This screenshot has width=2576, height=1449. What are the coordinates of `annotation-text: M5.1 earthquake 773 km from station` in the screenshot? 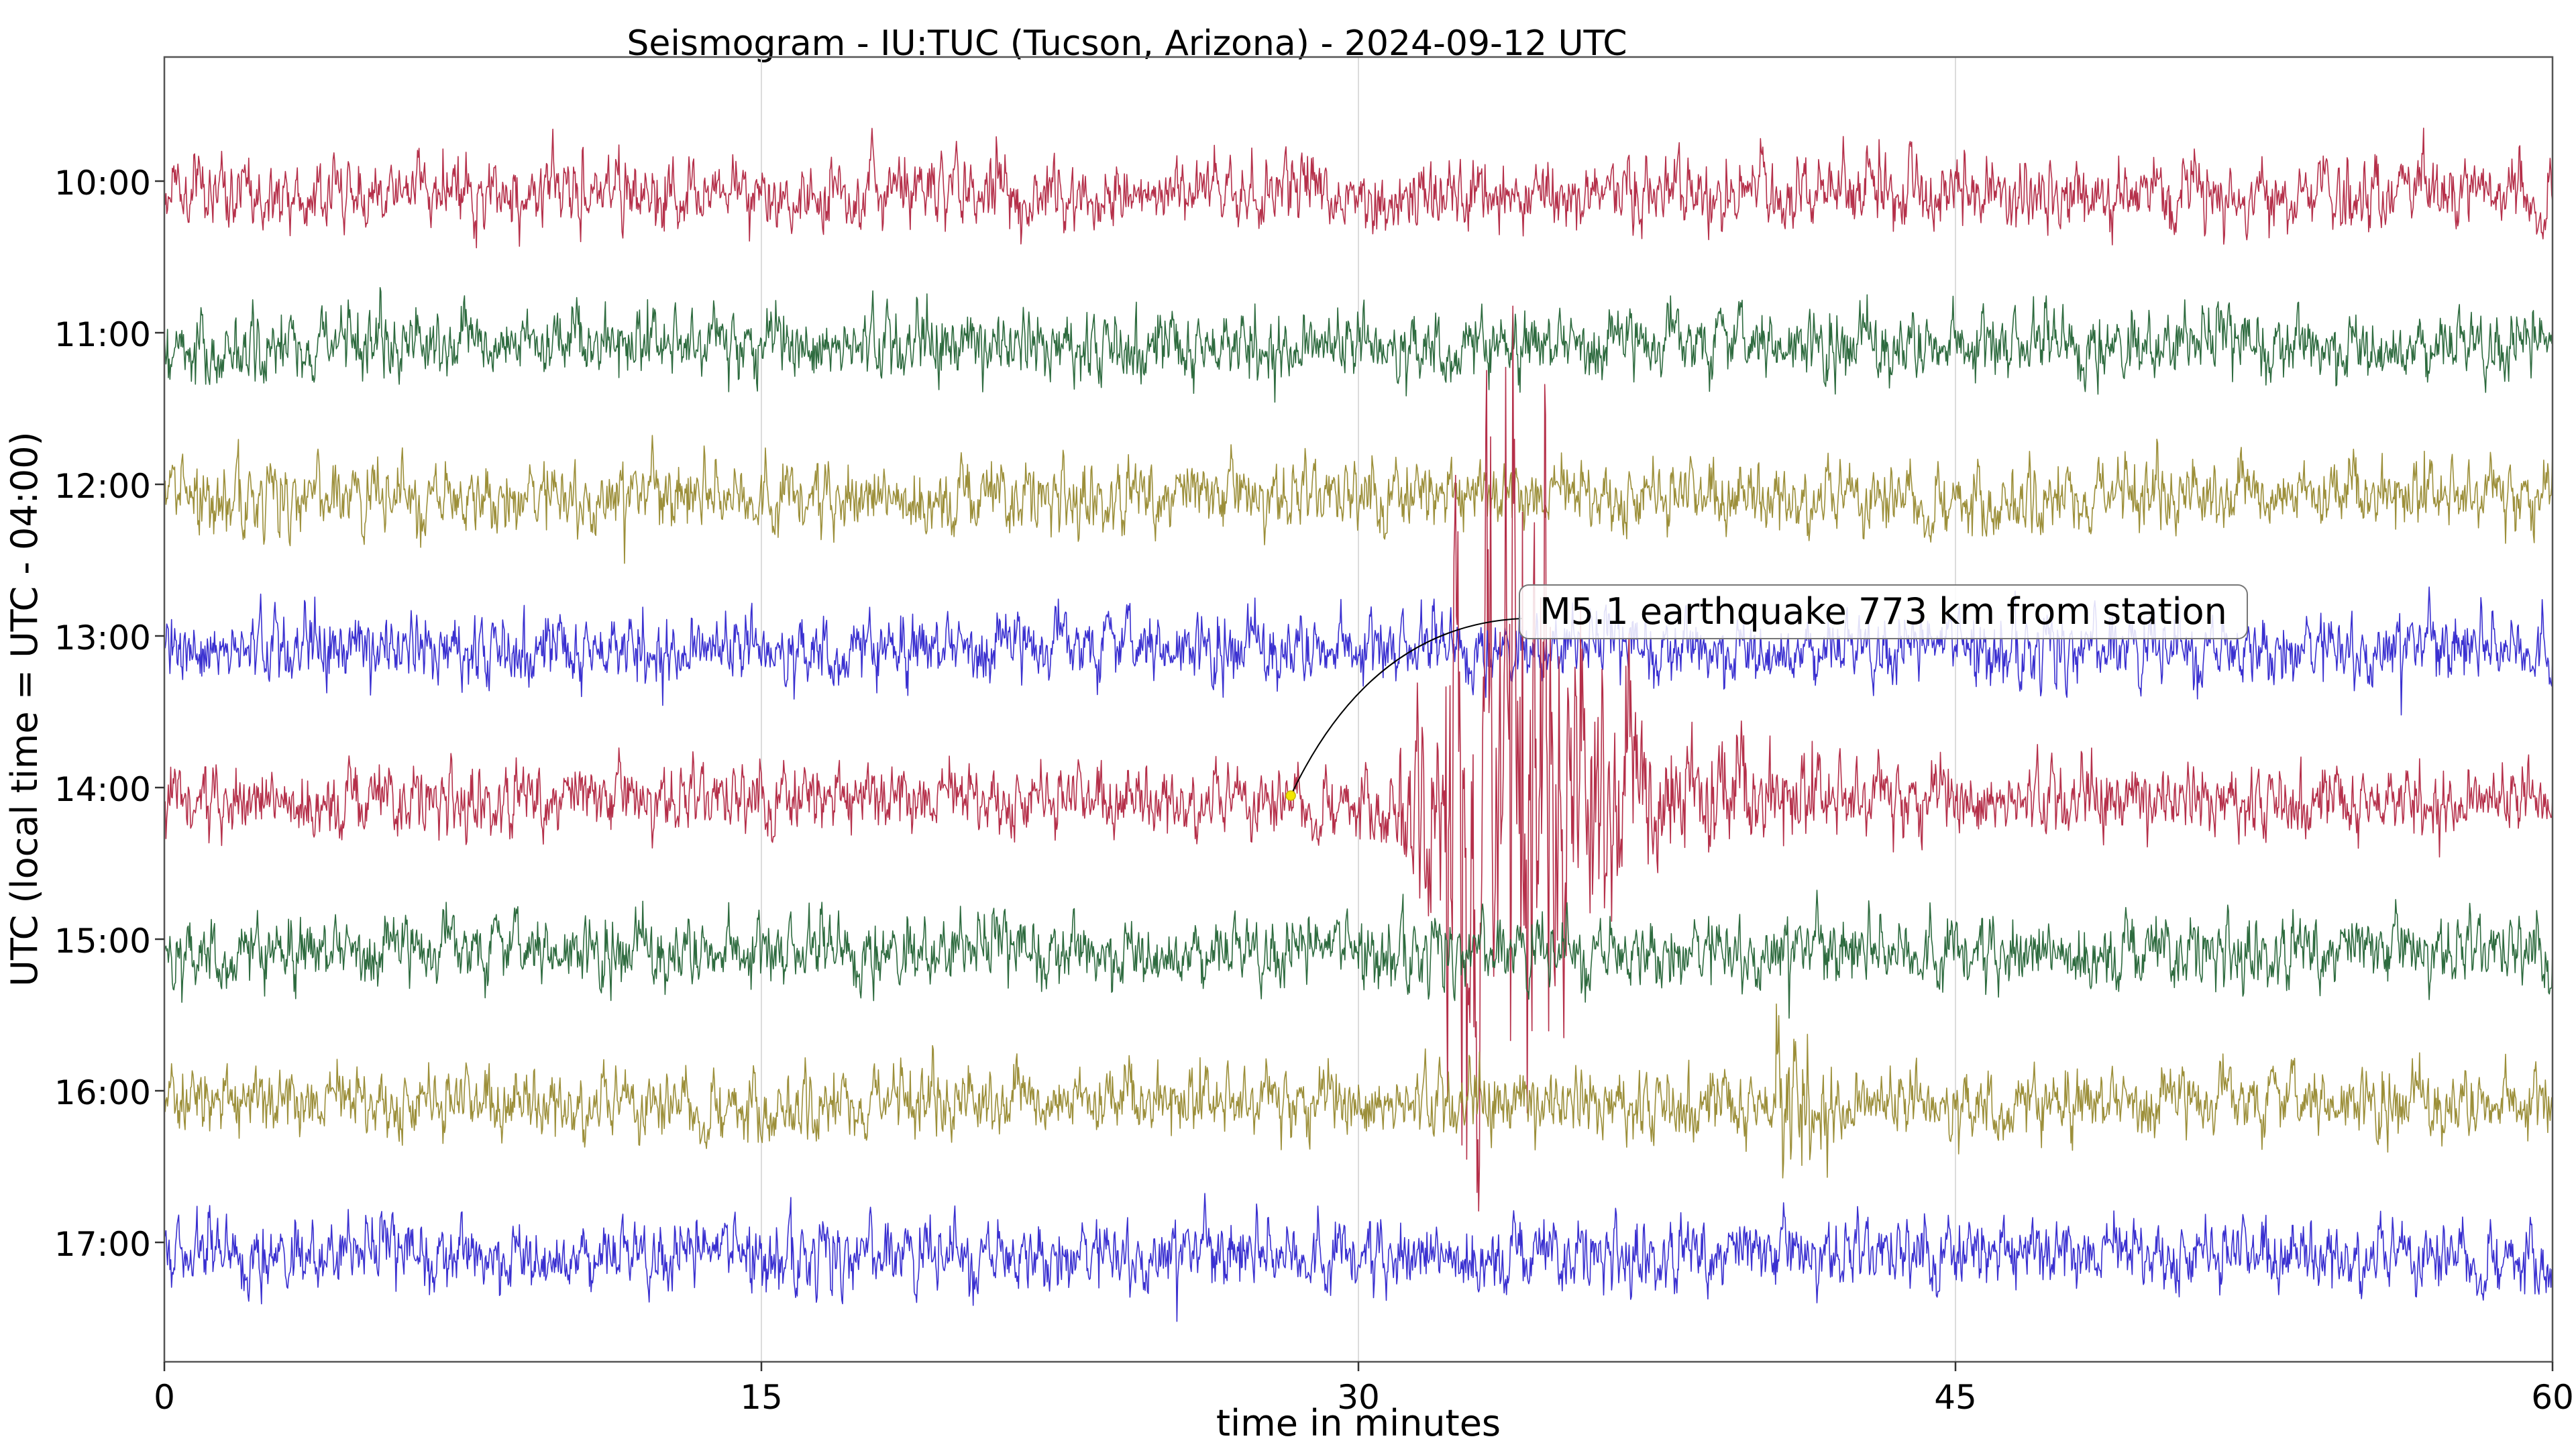 It's located at (1883, 611).